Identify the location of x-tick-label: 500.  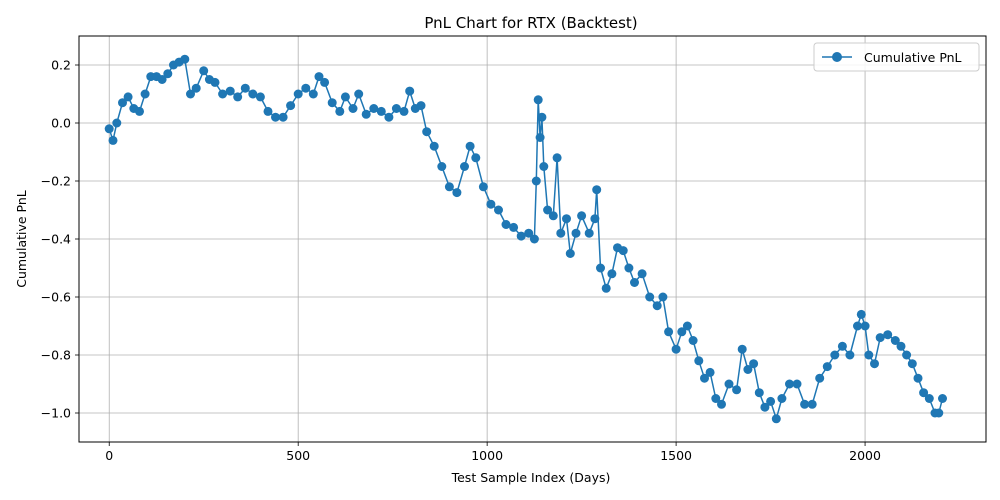
(298, 455).